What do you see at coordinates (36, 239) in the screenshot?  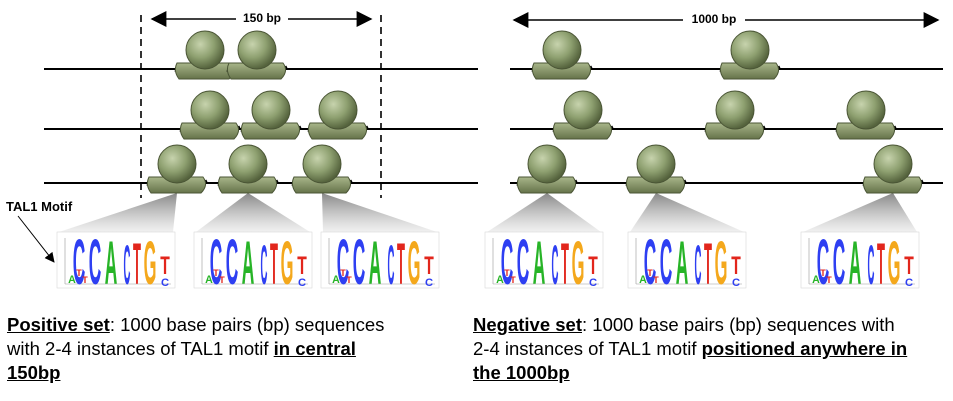 I see `tal1-motif-pointer` at bounding box center [36, 239].